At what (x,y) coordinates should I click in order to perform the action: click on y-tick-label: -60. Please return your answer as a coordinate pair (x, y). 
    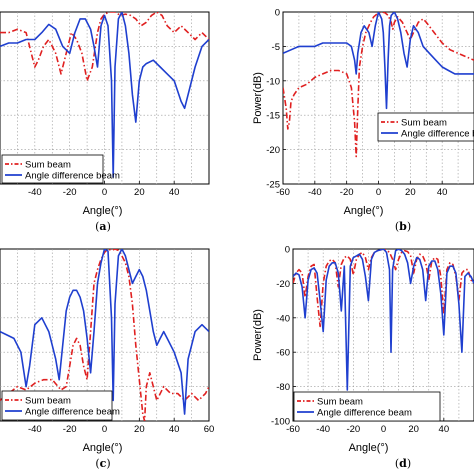
    Looking at the image, I should click on (283, 353).